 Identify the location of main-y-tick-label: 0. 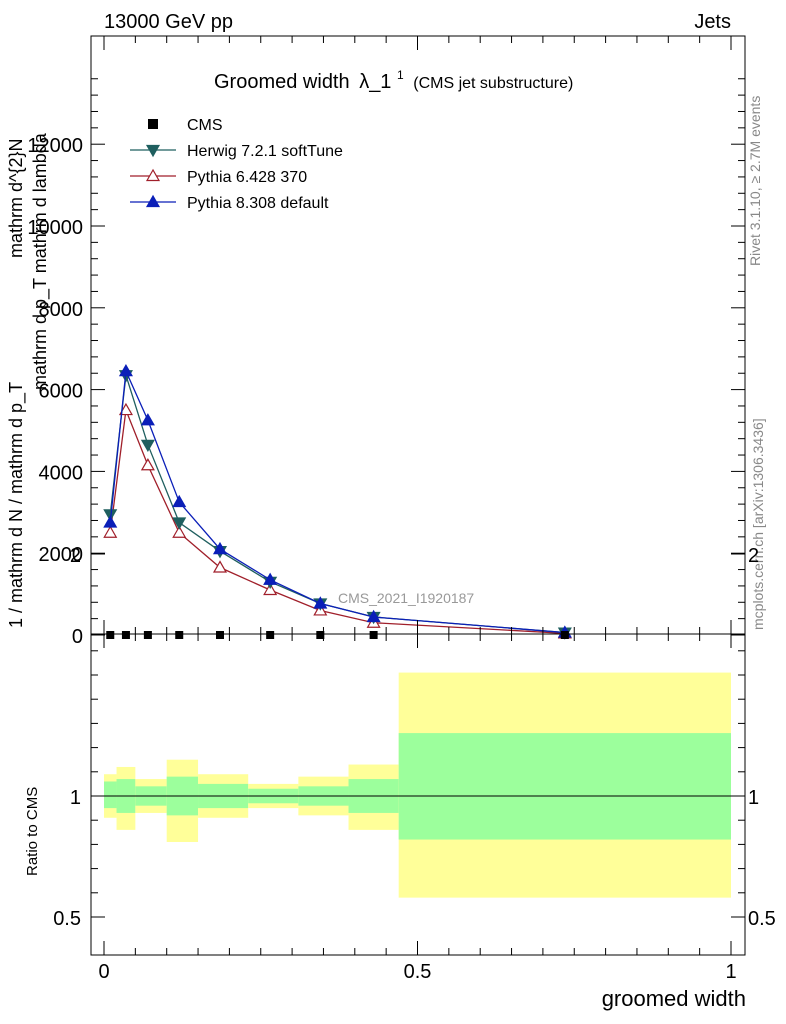
(77, 637).